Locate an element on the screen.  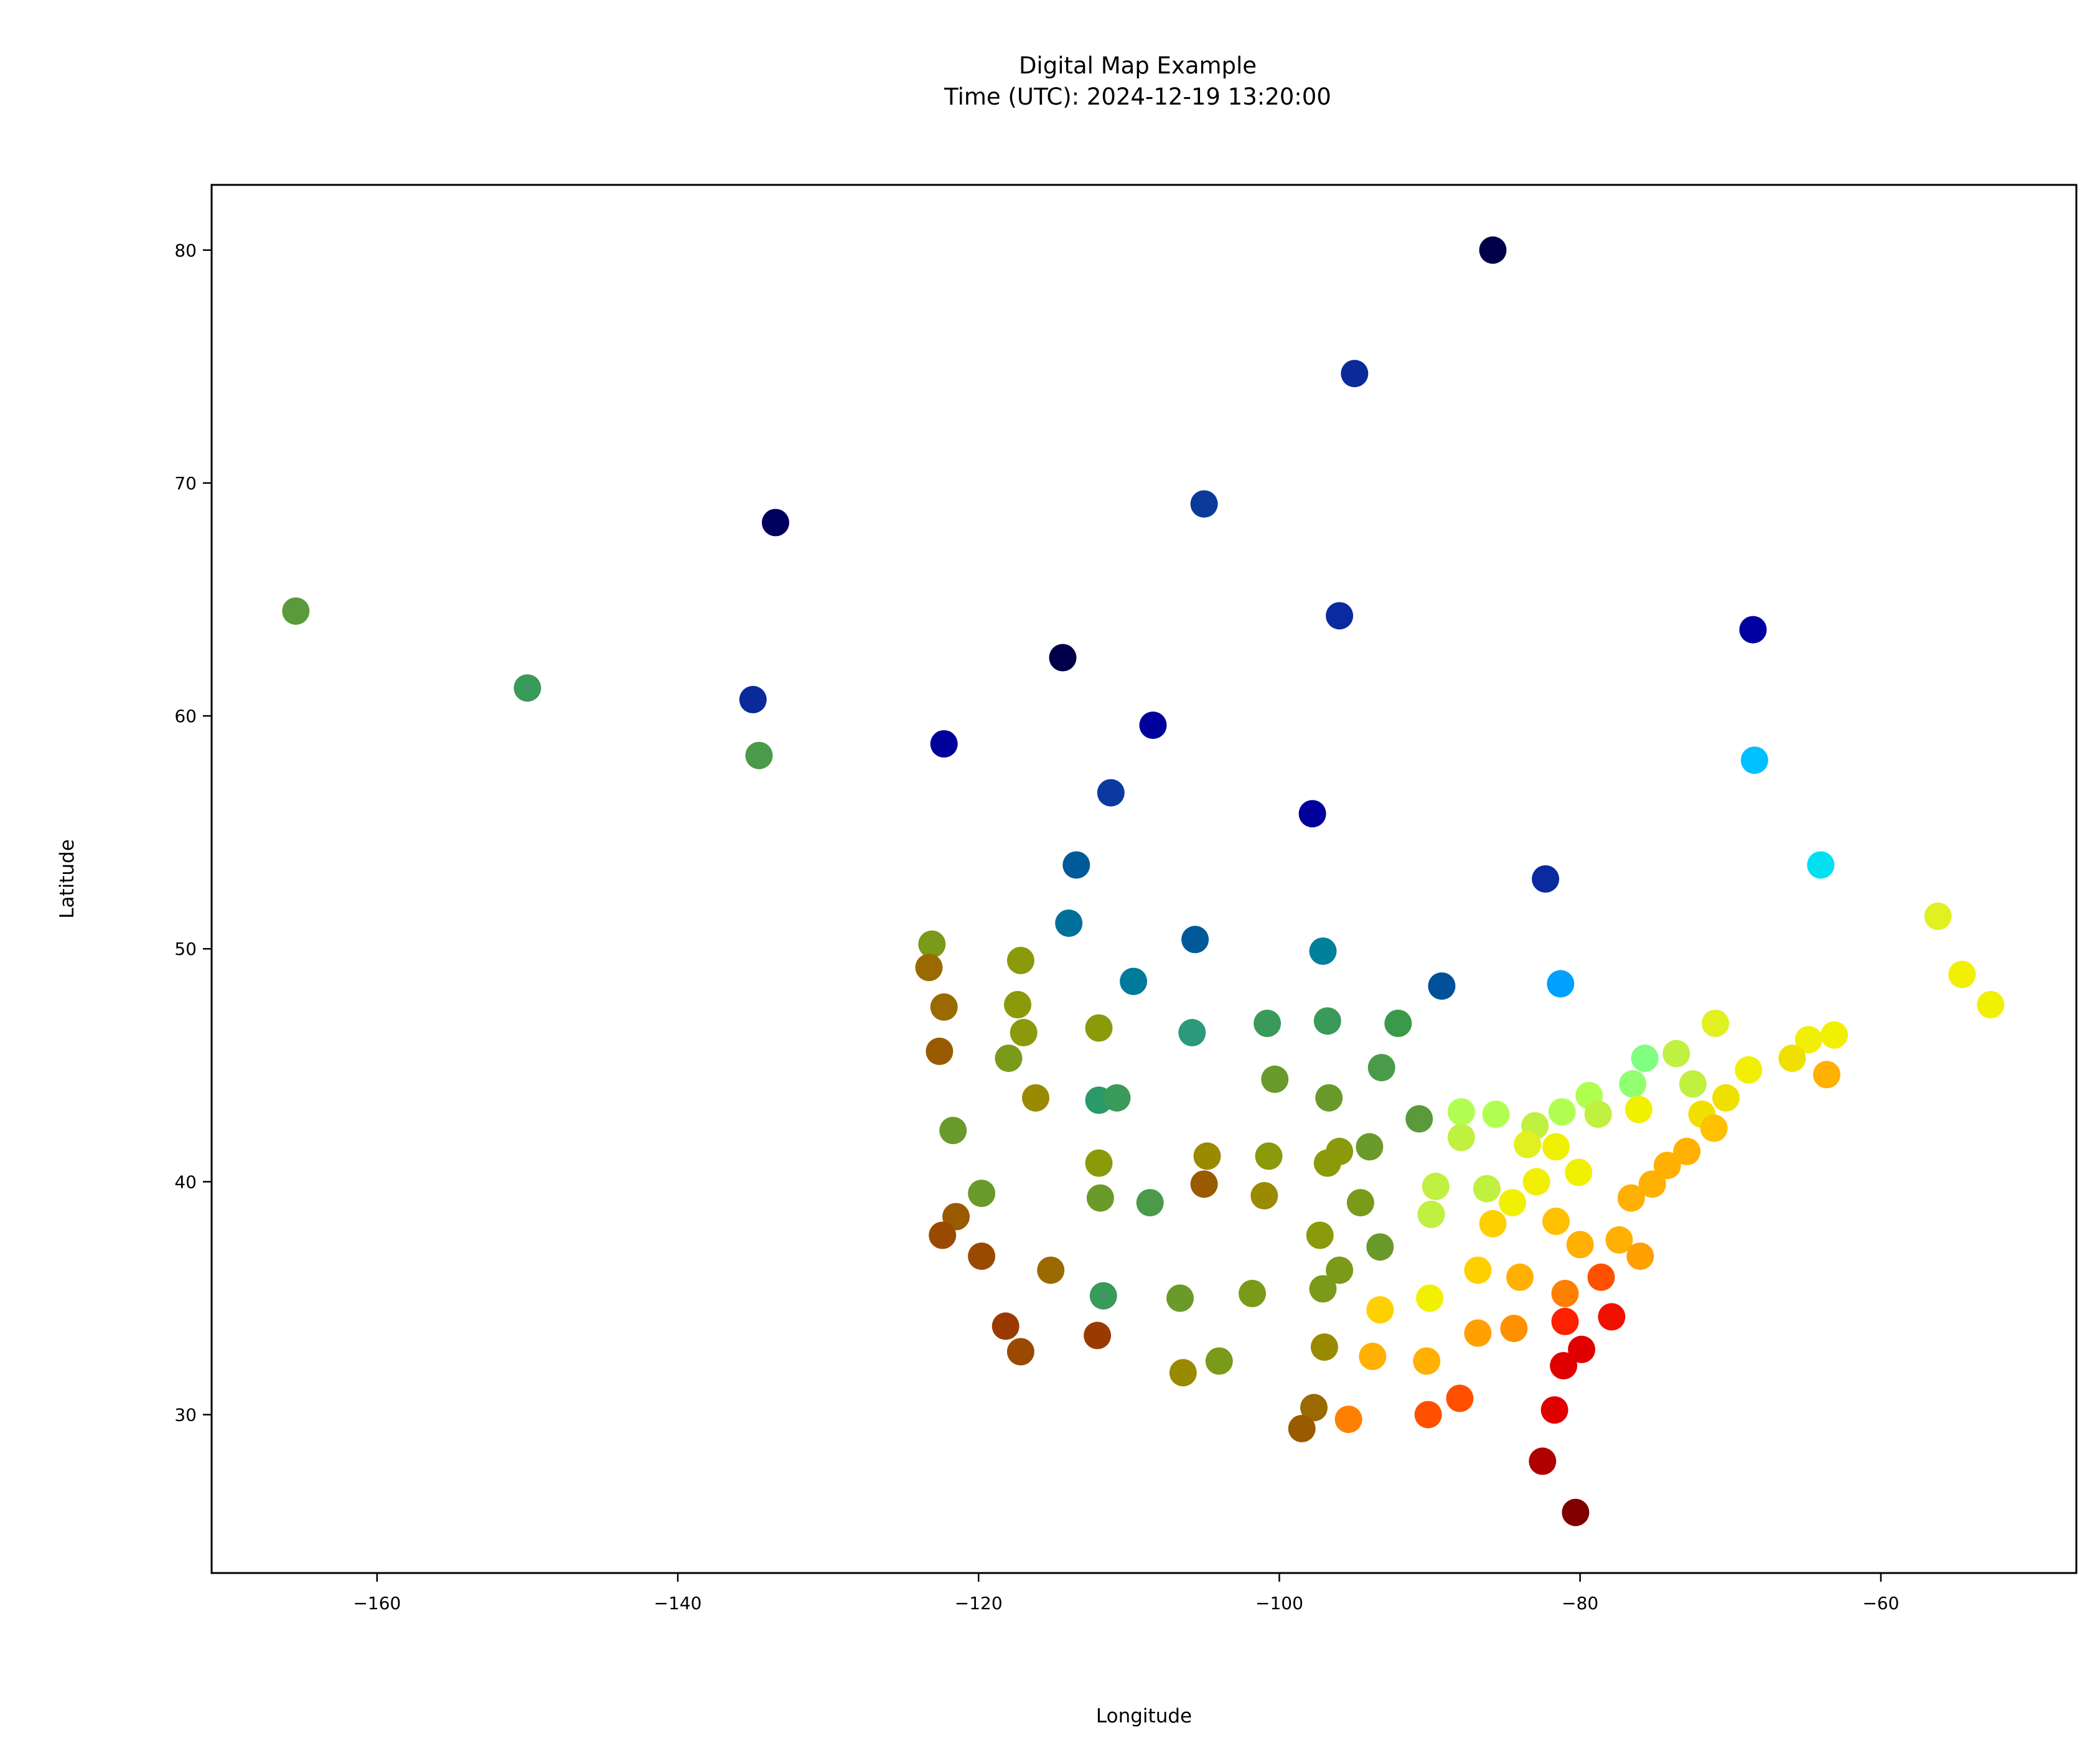
y-tick-label: 30 is located at coordinates (186, 1415).